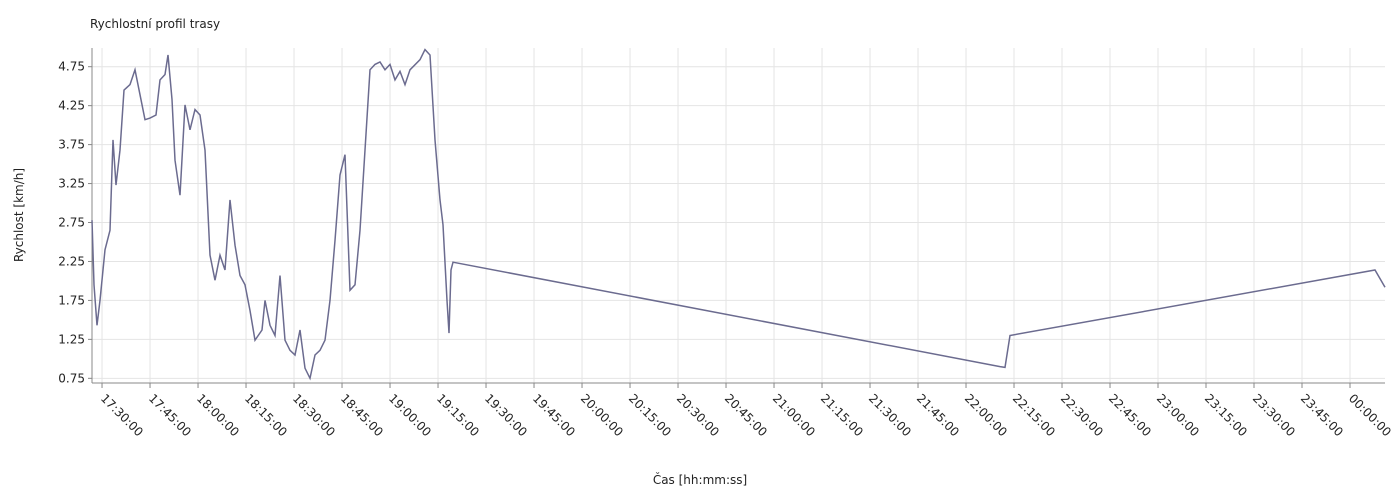 Image resolution: width=1400 pixels, height=493 pixels. Describe the element at coordinates (71, 67) in the screenshot. I see `y-tick-label: 4.75` at that location.